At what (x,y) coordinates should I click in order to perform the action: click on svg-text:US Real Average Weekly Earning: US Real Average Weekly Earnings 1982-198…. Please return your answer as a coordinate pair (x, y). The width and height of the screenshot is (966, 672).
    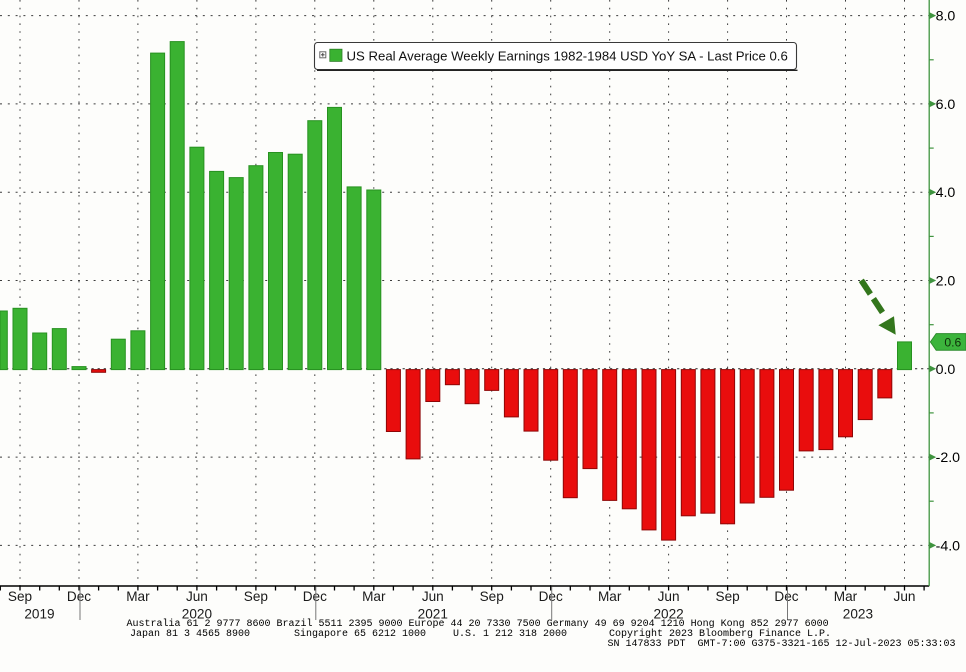
    Looking at the image, I should click on (567, 55).